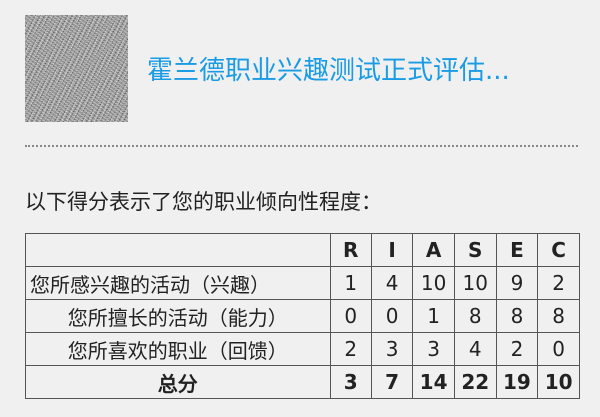 The width and height of the screenshot is (600, 417). I want to click on column-header-c: C, so click(558, 250).